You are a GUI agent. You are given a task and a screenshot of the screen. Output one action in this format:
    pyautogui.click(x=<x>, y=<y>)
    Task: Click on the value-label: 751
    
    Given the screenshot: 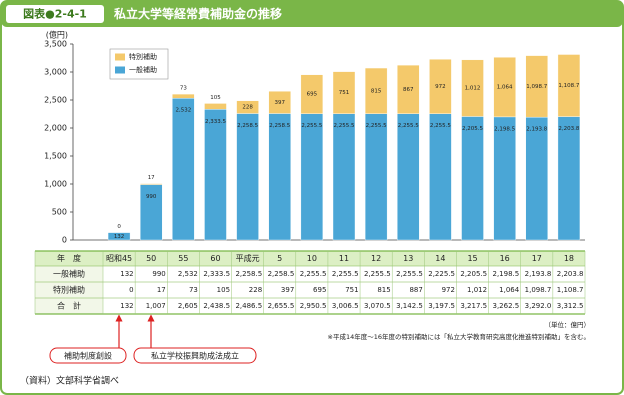 What is the action you would take?
    pyautogui.click(x=344, y=93)
    